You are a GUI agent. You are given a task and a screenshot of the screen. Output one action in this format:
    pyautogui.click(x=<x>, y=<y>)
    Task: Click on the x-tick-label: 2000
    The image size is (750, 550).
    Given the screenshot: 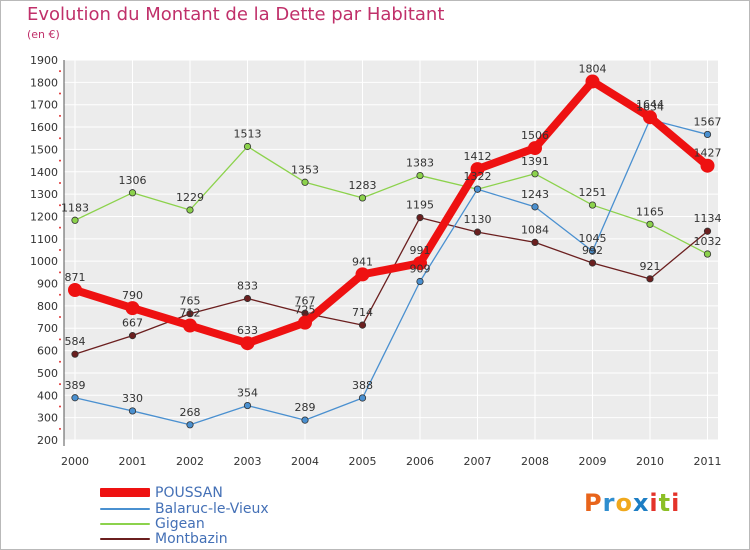 What is the action you would take?
    pyautogui.click(x=75, y=461)
    